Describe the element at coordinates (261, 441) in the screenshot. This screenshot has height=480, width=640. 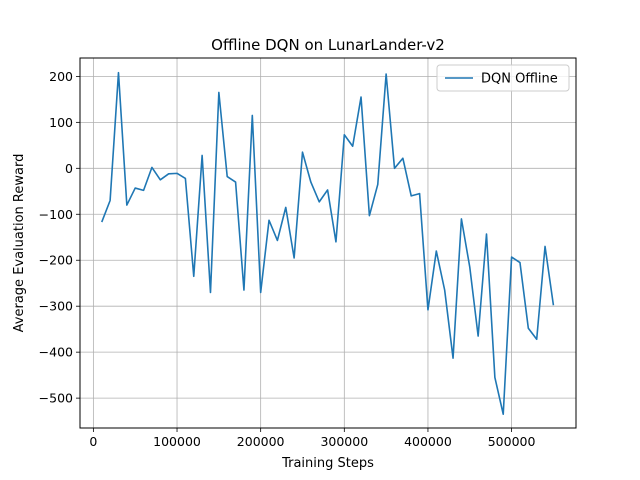
I see `x-tick-label: 200000` at that location.